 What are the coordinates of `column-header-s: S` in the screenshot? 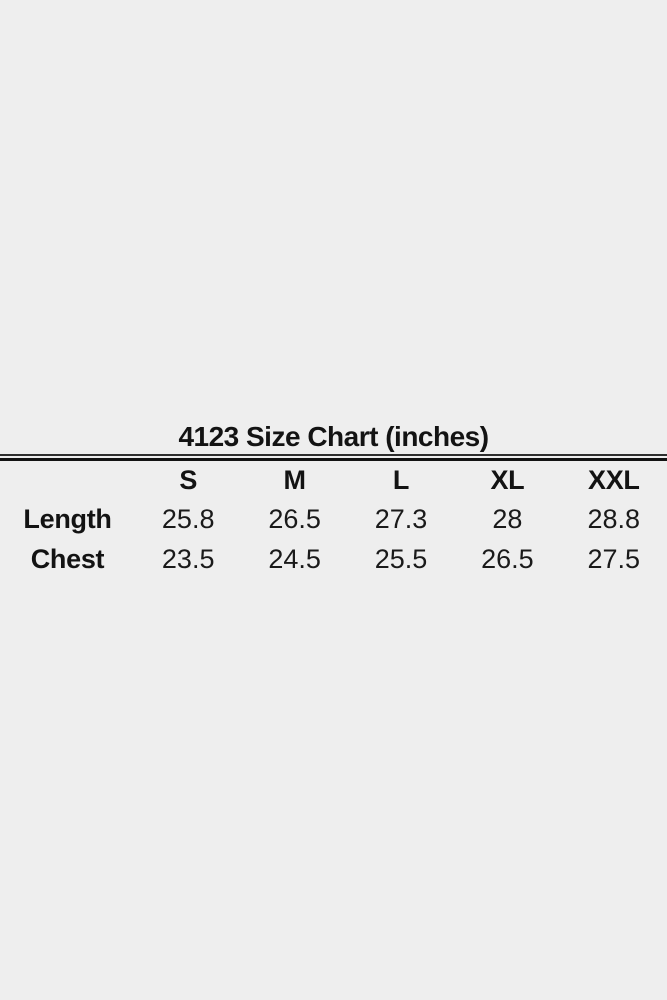 It's located at (188, 479).